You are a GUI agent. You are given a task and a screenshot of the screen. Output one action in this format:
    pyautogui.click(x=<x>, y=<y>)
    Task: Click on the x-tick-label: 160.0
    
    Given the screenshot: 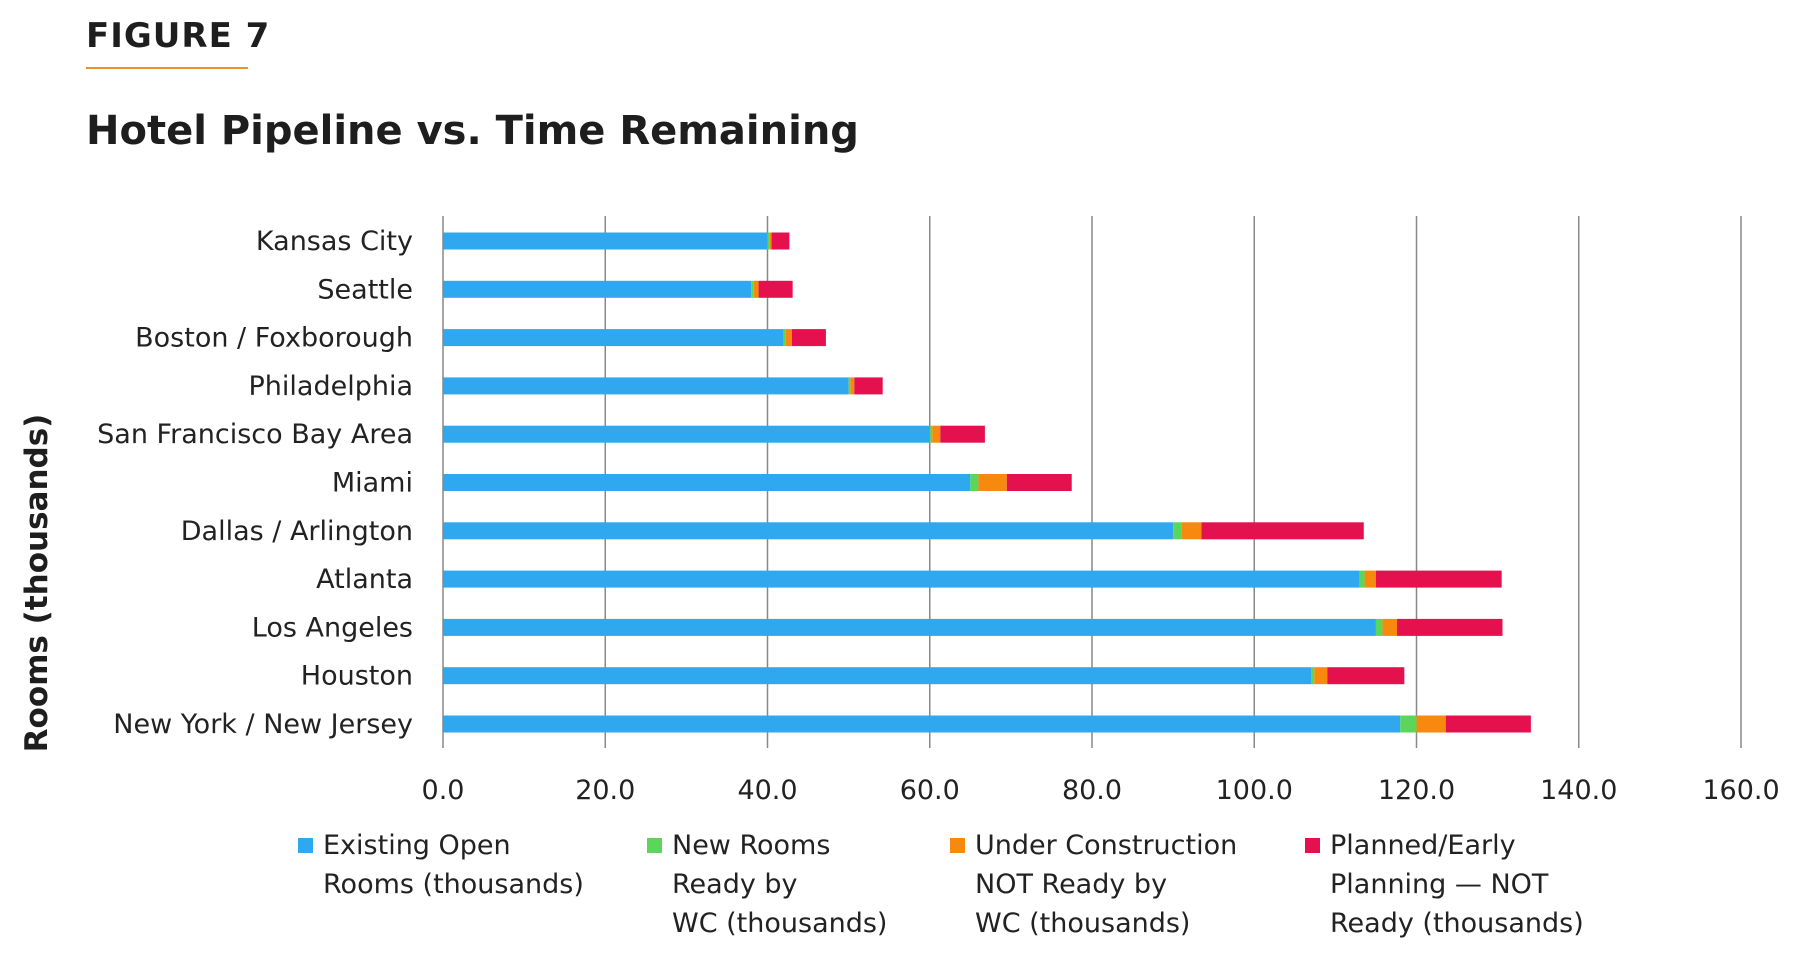 What is the action you would take?
    pyautogui.click(x=1740, y=790)
    